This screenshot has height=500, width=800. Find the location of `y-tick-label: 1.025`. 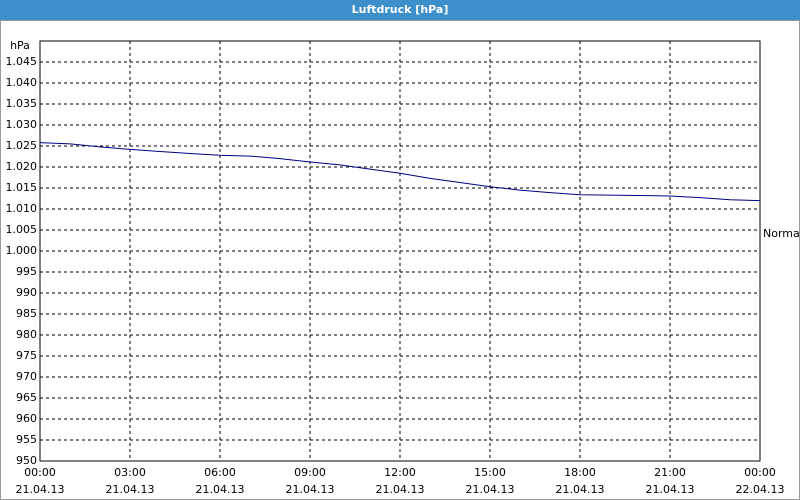

y-tick-label: 1.025 is located at coordinates (22, 145).